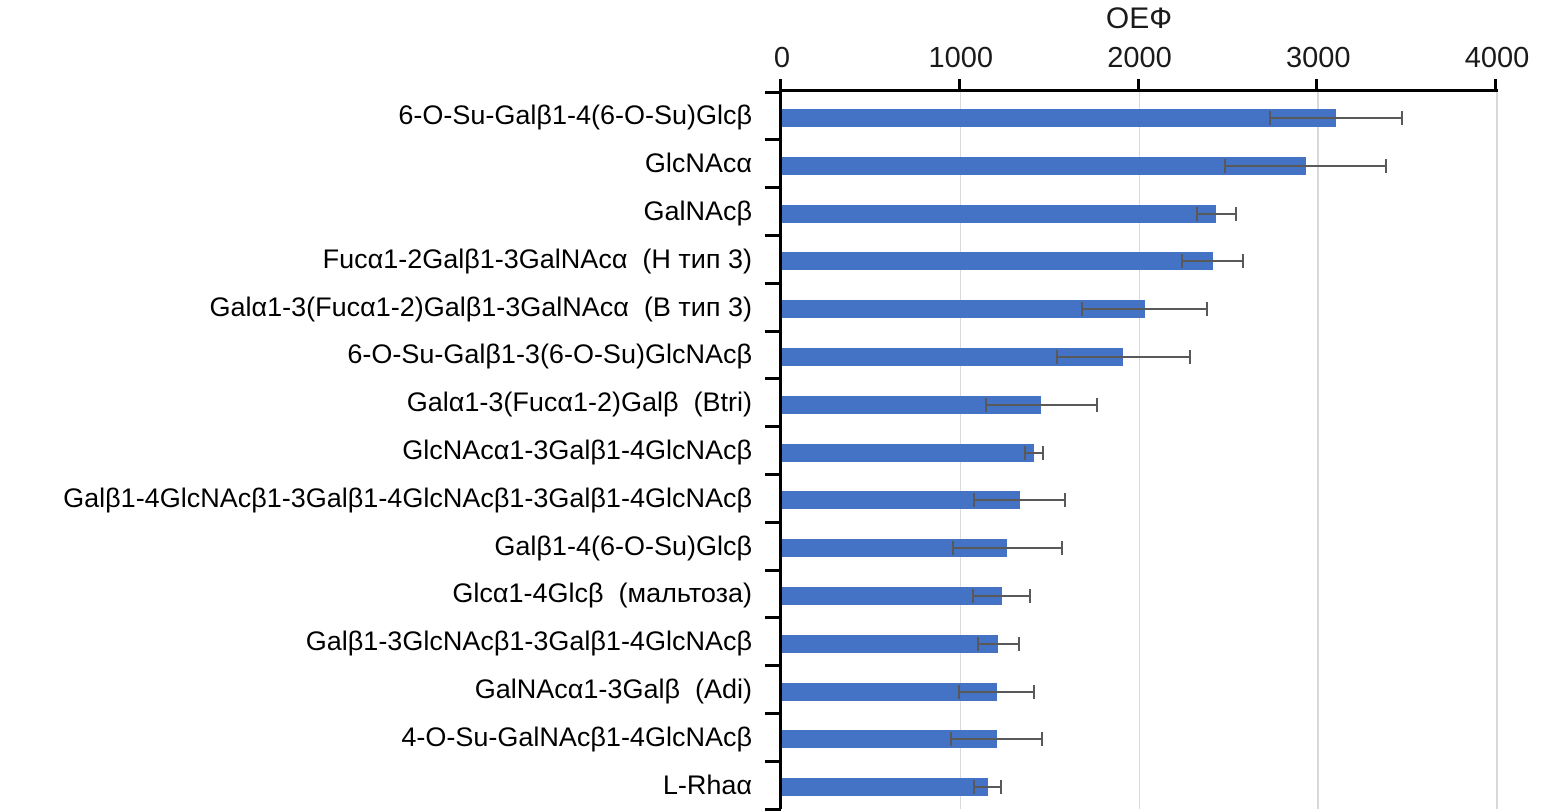 The width and height of the screenshot is (1542, 811). I want to click on category-label: Galα1-3(Fucα1-2)Galβ (Btri), so click(579, 402).